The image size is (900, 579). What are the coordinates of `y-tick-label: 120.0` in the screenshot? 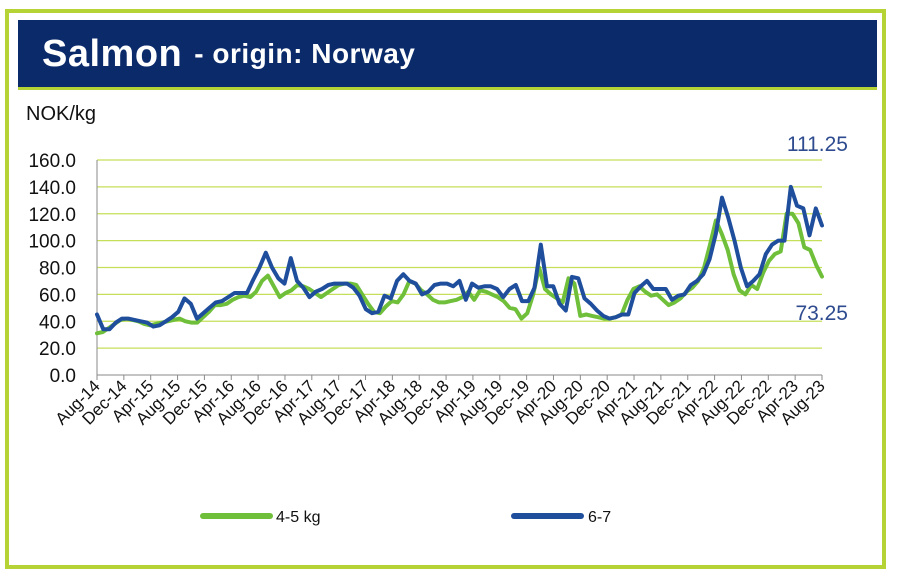 It's located at (52, 215).